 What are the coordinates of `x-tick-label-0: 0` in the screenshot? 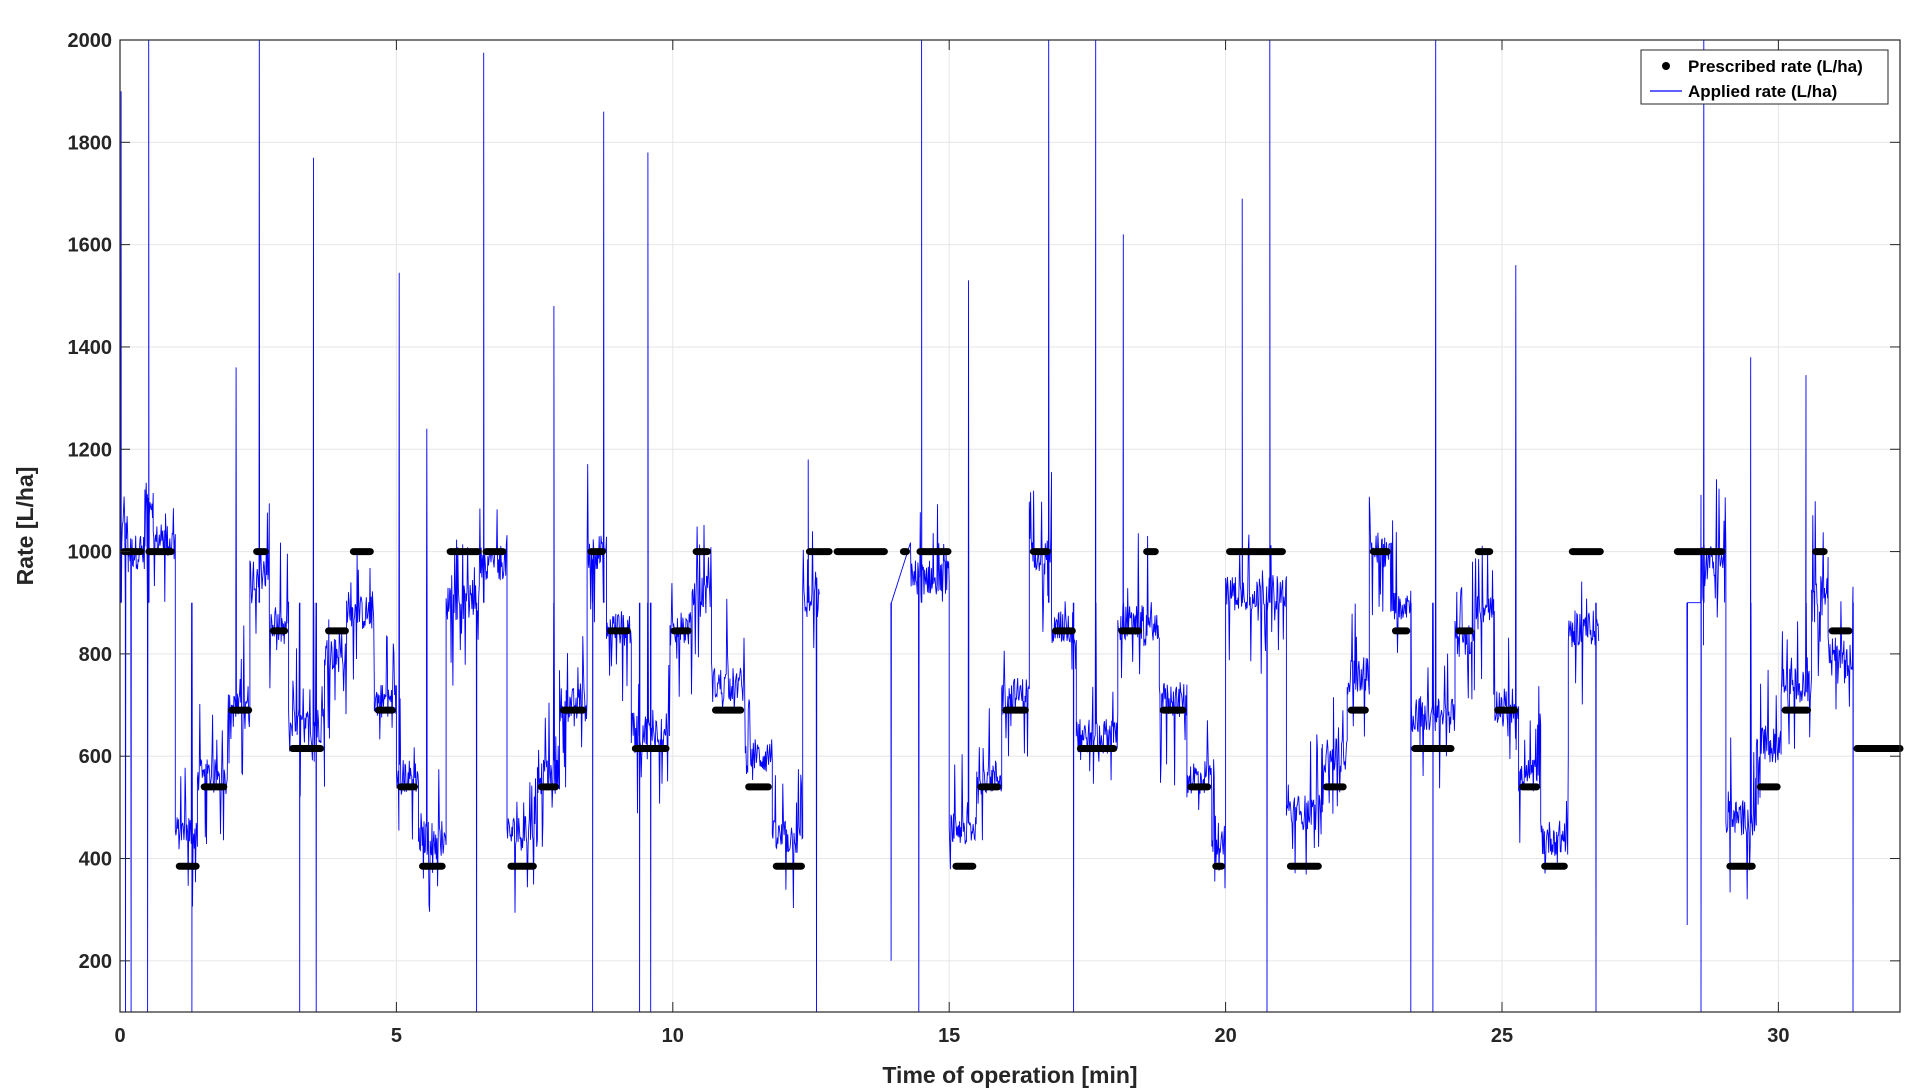 It's located at (119, 1036).